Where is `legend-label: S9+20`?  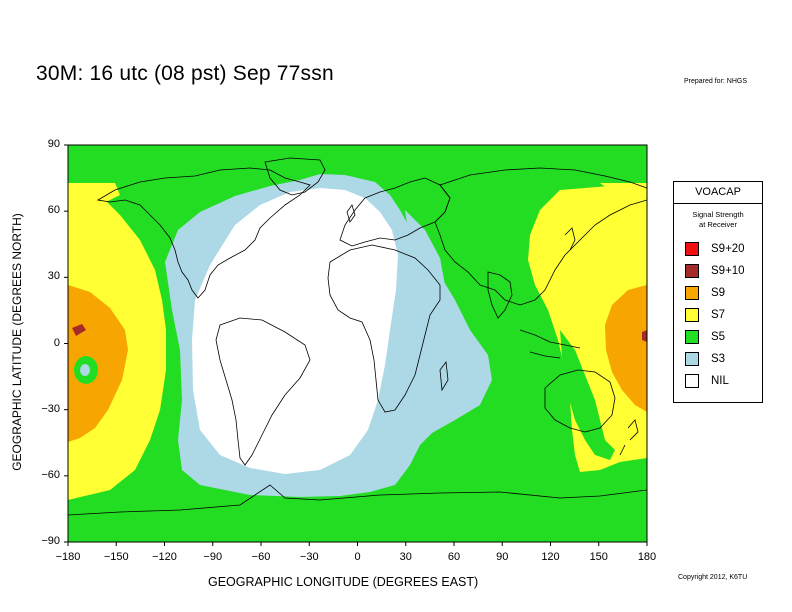
legend-label: S9+20 is located at coordinates (728, 249).